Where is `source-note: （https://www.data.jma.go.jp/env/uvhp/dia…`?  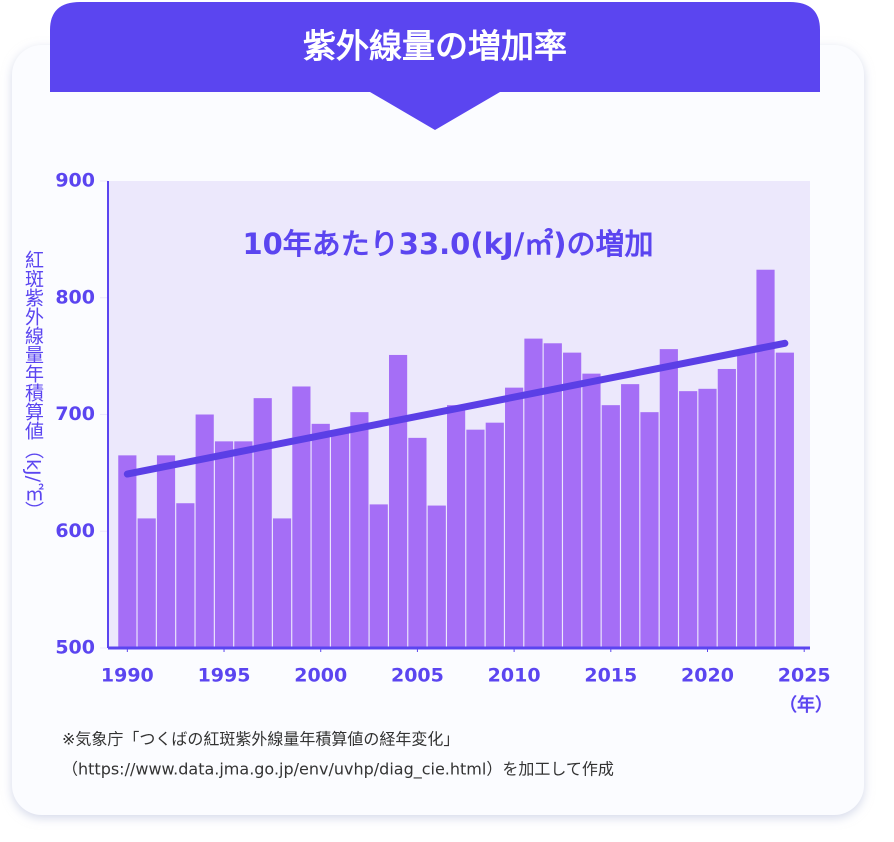
source-note: （https://www.data.jma.go.jp/env/uvhp/dia… is located at coordinates (338, 770).